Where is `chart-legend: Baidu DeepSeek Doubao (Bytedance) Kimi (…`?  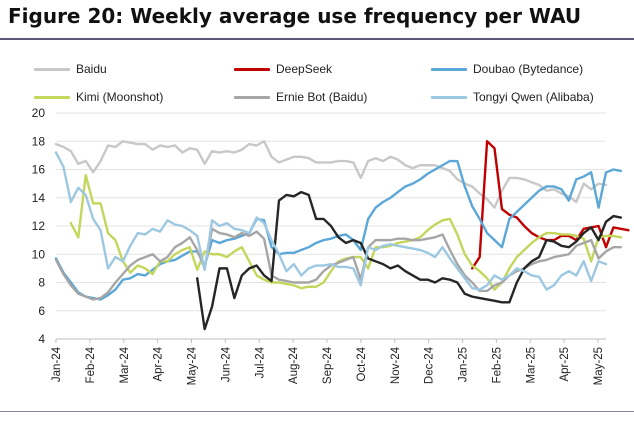 chart-legend: Baidu DeepSeek Doubao (Bytedance) Kimi (… is located at coordinates (317, 84).